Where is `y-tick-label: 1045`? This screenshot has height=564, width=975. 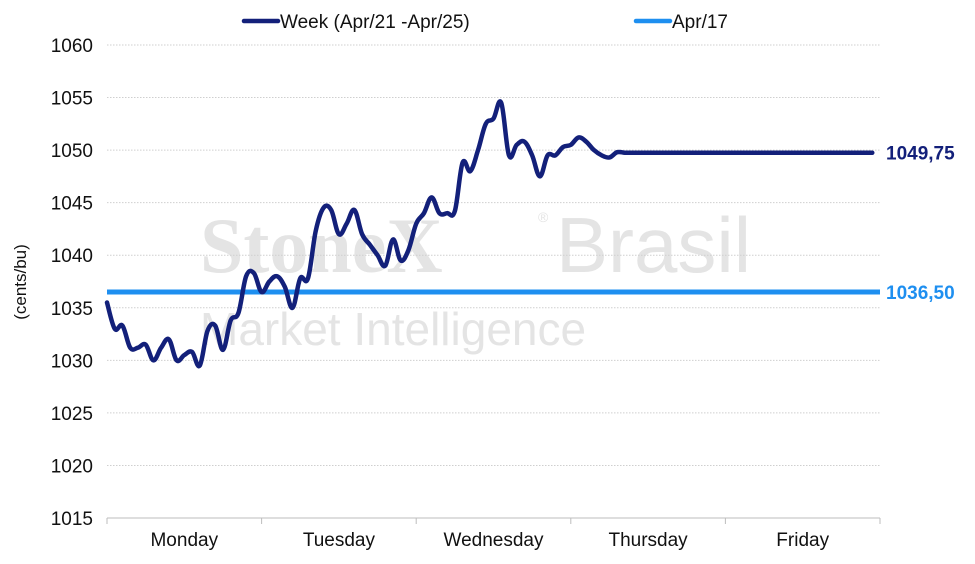 y-tick-label: 1045 is located at coordinates (72, 204).